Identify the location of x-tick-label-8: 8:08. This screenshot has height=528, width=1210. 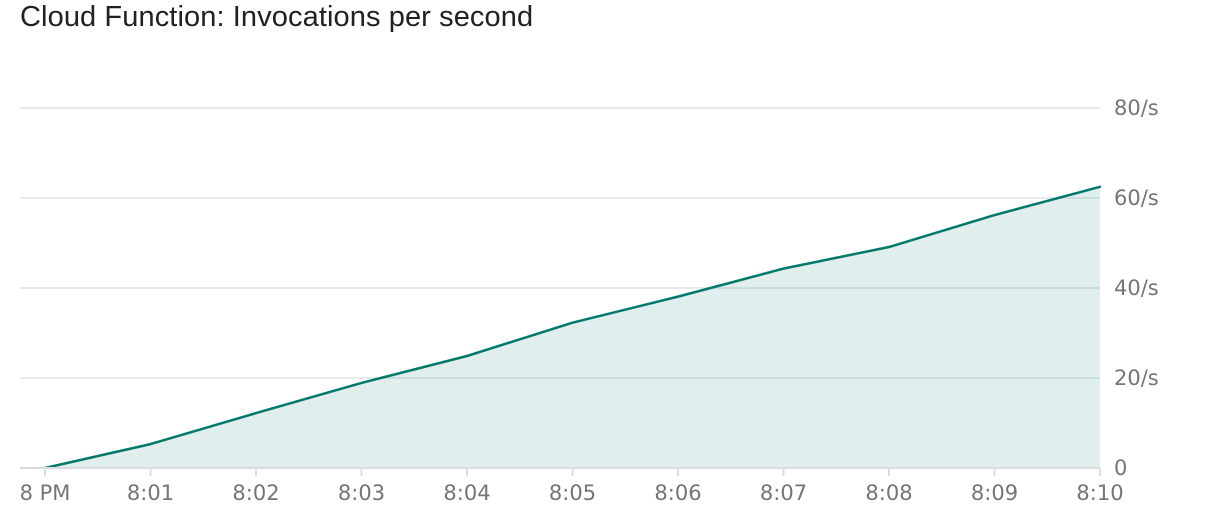
(888, 493).